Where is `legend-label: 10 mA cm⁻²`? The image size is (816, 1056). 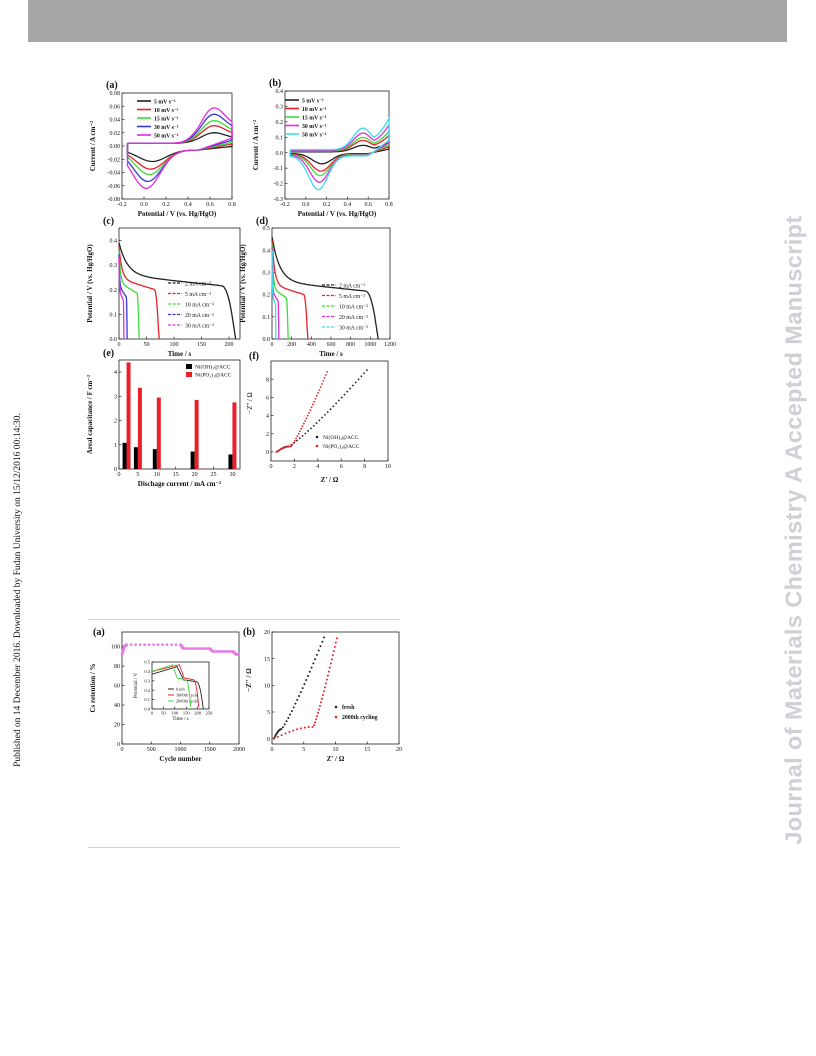
legend-label: 10 mA cm⁻² is located at coordinates (353, 308).